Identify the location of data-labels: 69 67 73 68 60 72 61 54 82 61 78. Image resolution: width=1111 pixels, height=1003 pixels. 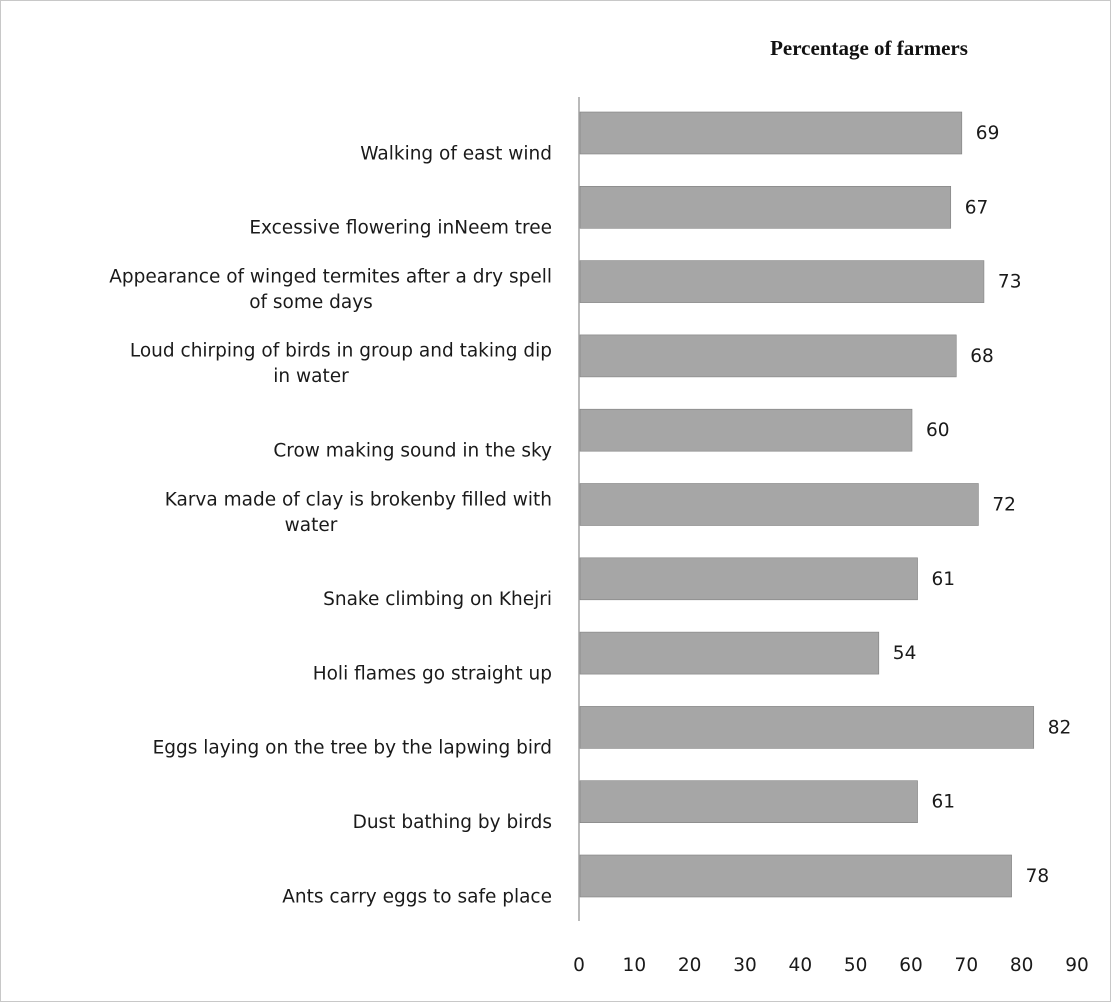
(982, 505).